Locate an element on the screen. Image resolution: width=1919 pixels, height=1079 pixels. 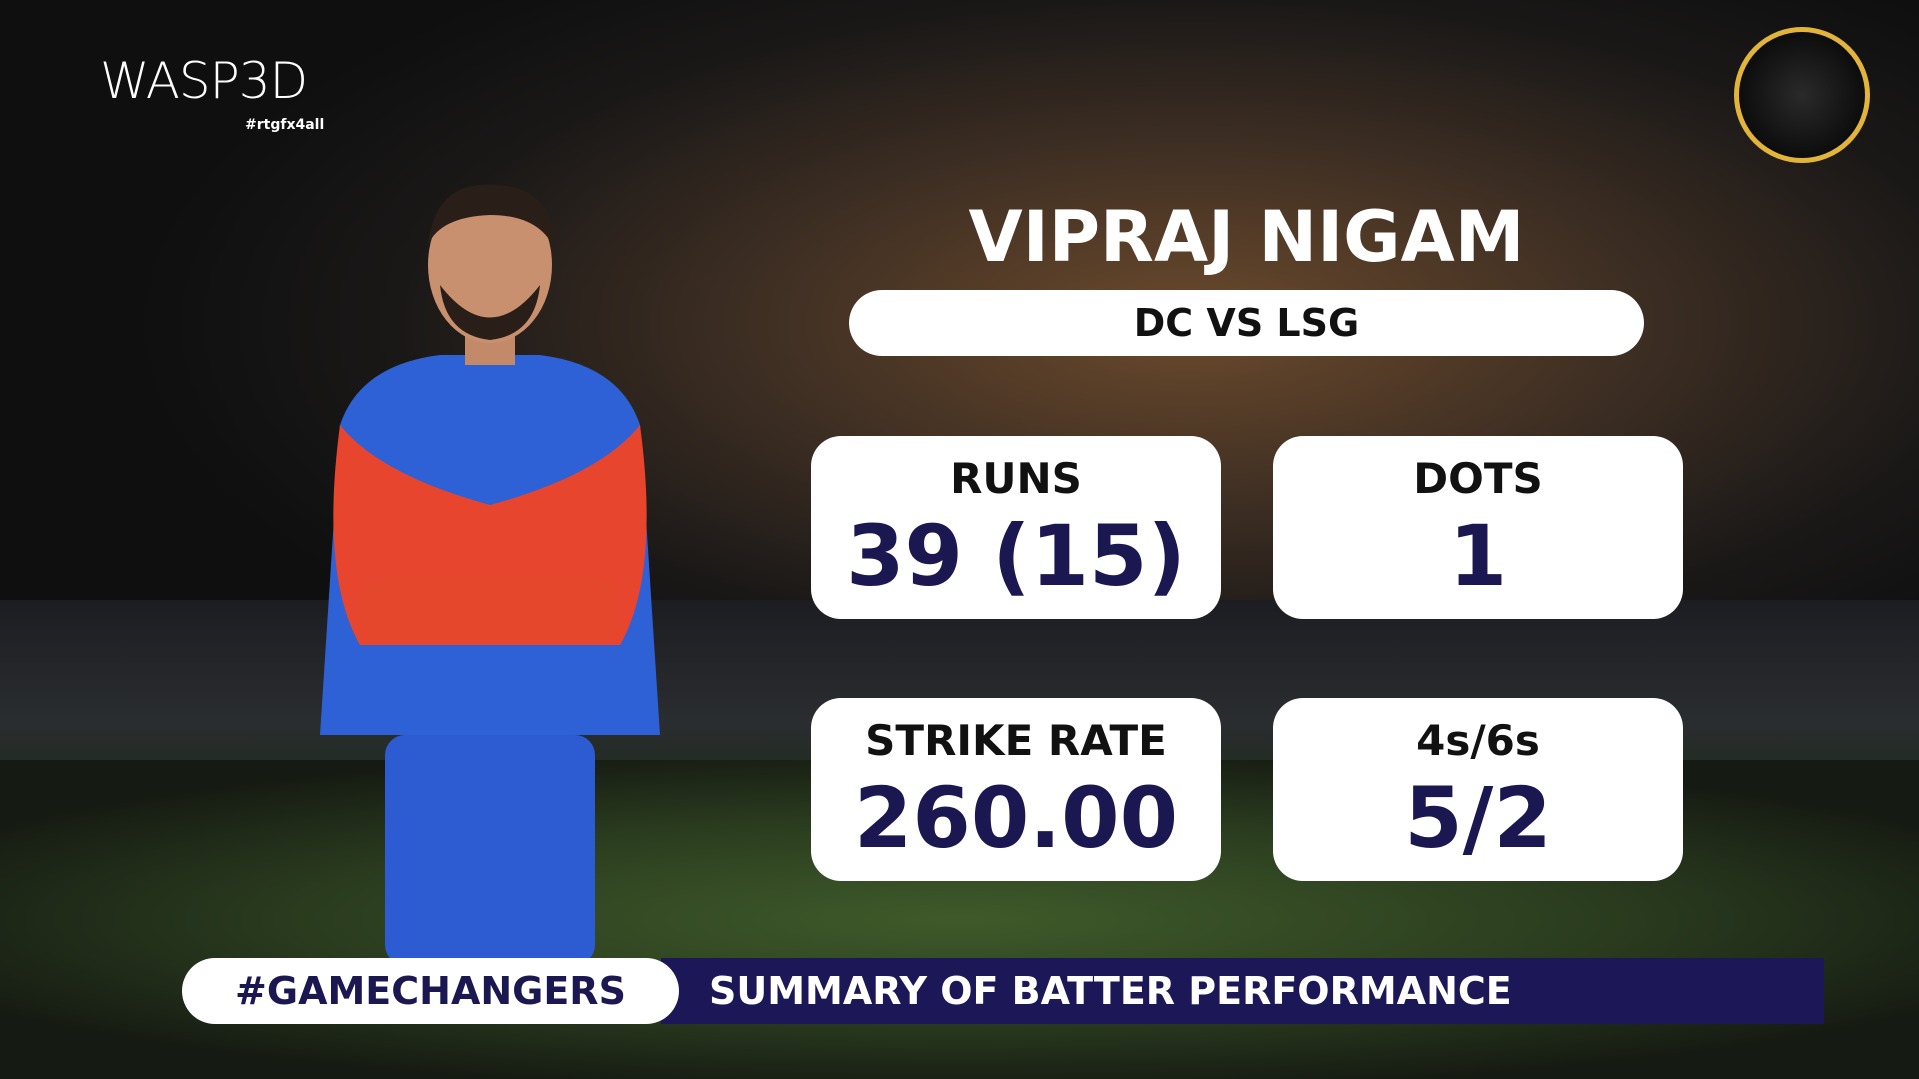
stat-card: DOTS 1 is located at coordinates (1478, 527).